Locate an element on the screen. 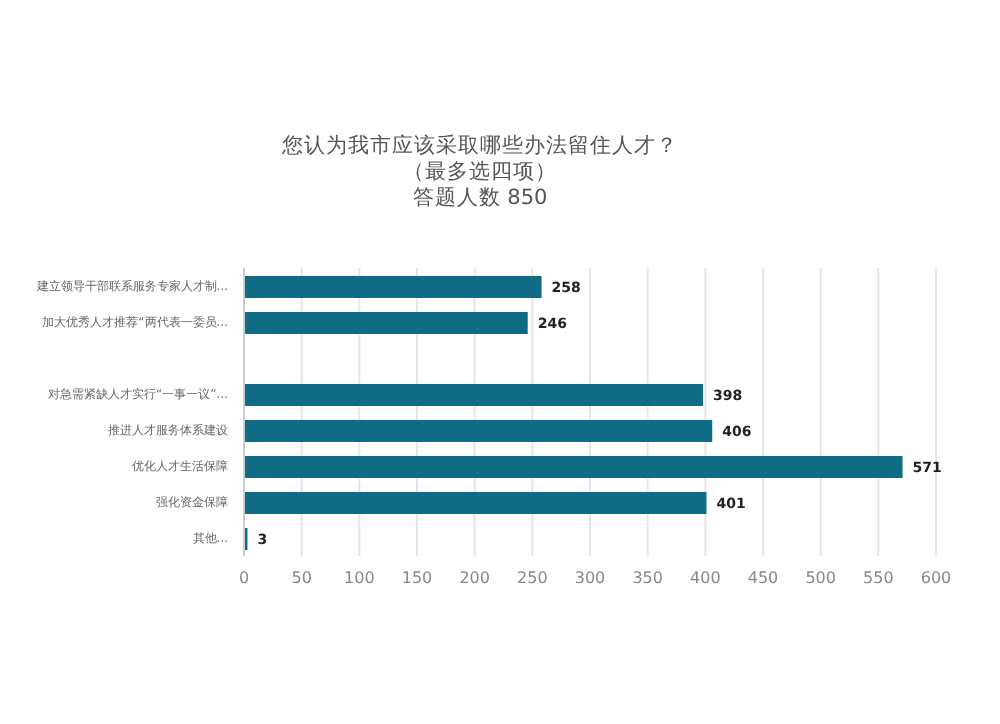 This screenshot has width=1000, height=724. x-tick-label: 300 is located at coordinates (590, 578).